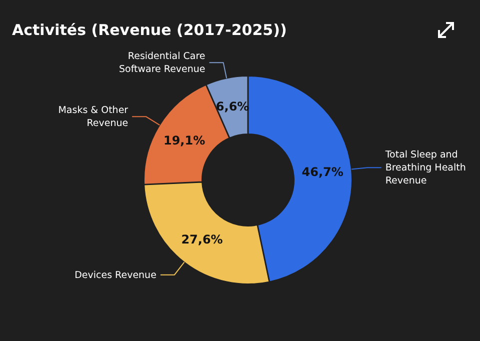  I want to click on slice-label: Total Sleep and Breathing Health Revenue, so click(425, 168).